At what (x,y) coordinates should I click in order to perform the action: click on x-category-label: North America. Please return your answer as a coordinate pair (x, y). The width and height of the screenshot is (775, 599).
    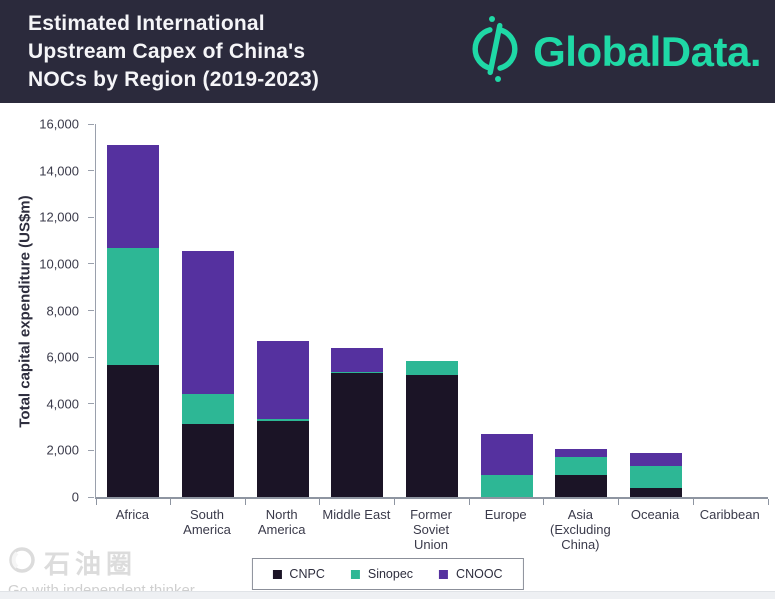
    Looking at the image, I should click on (281, 522).